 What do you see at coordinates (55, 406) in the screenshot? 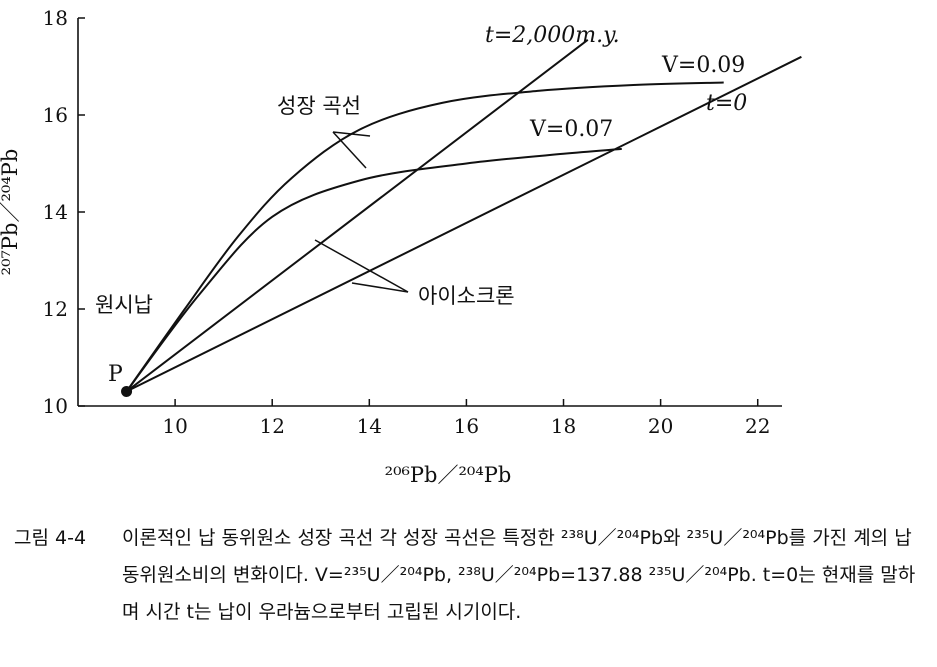
I see `y-tick-label: 10` at bounding box center [55, 406].